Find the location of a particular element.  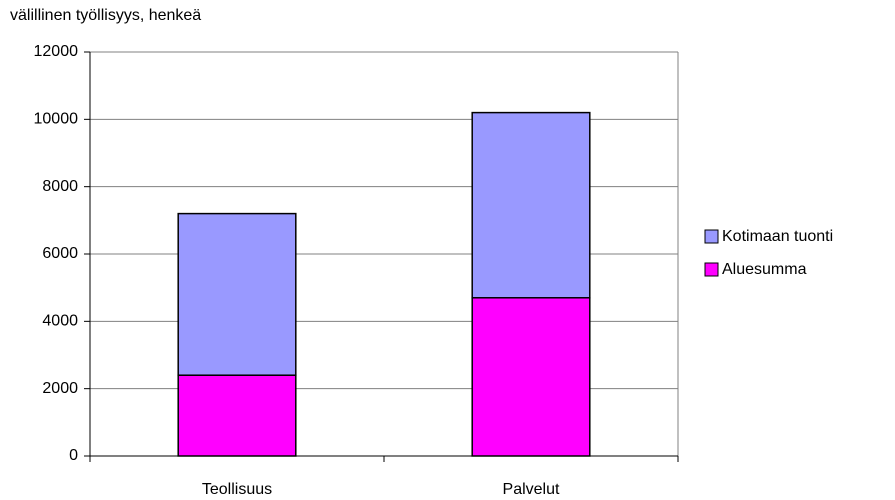

y-axis-label: välillinen työllisyys, henkeä is located at coordinates (105, 15).